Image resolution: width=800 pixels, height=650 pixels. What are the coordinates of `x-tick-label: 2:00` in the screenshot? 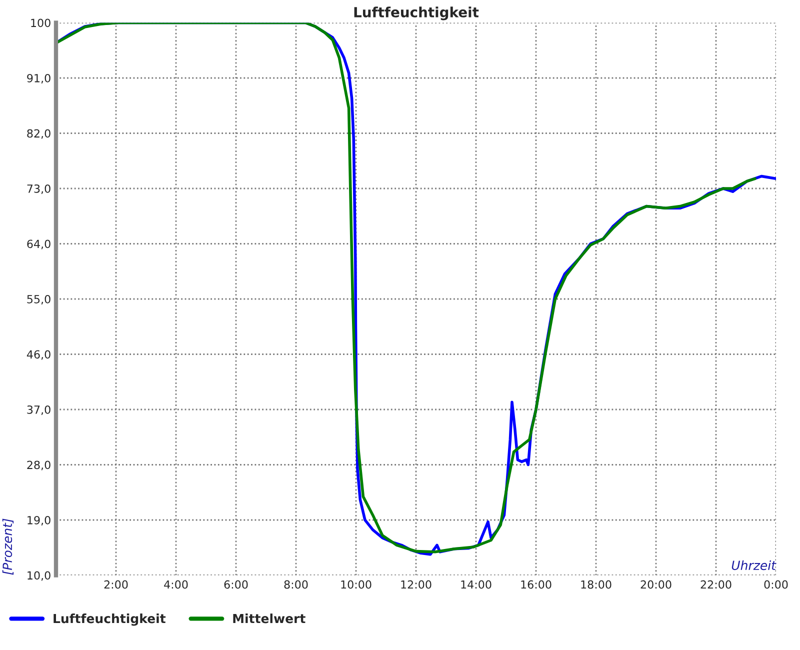 It's located at (116, 584).